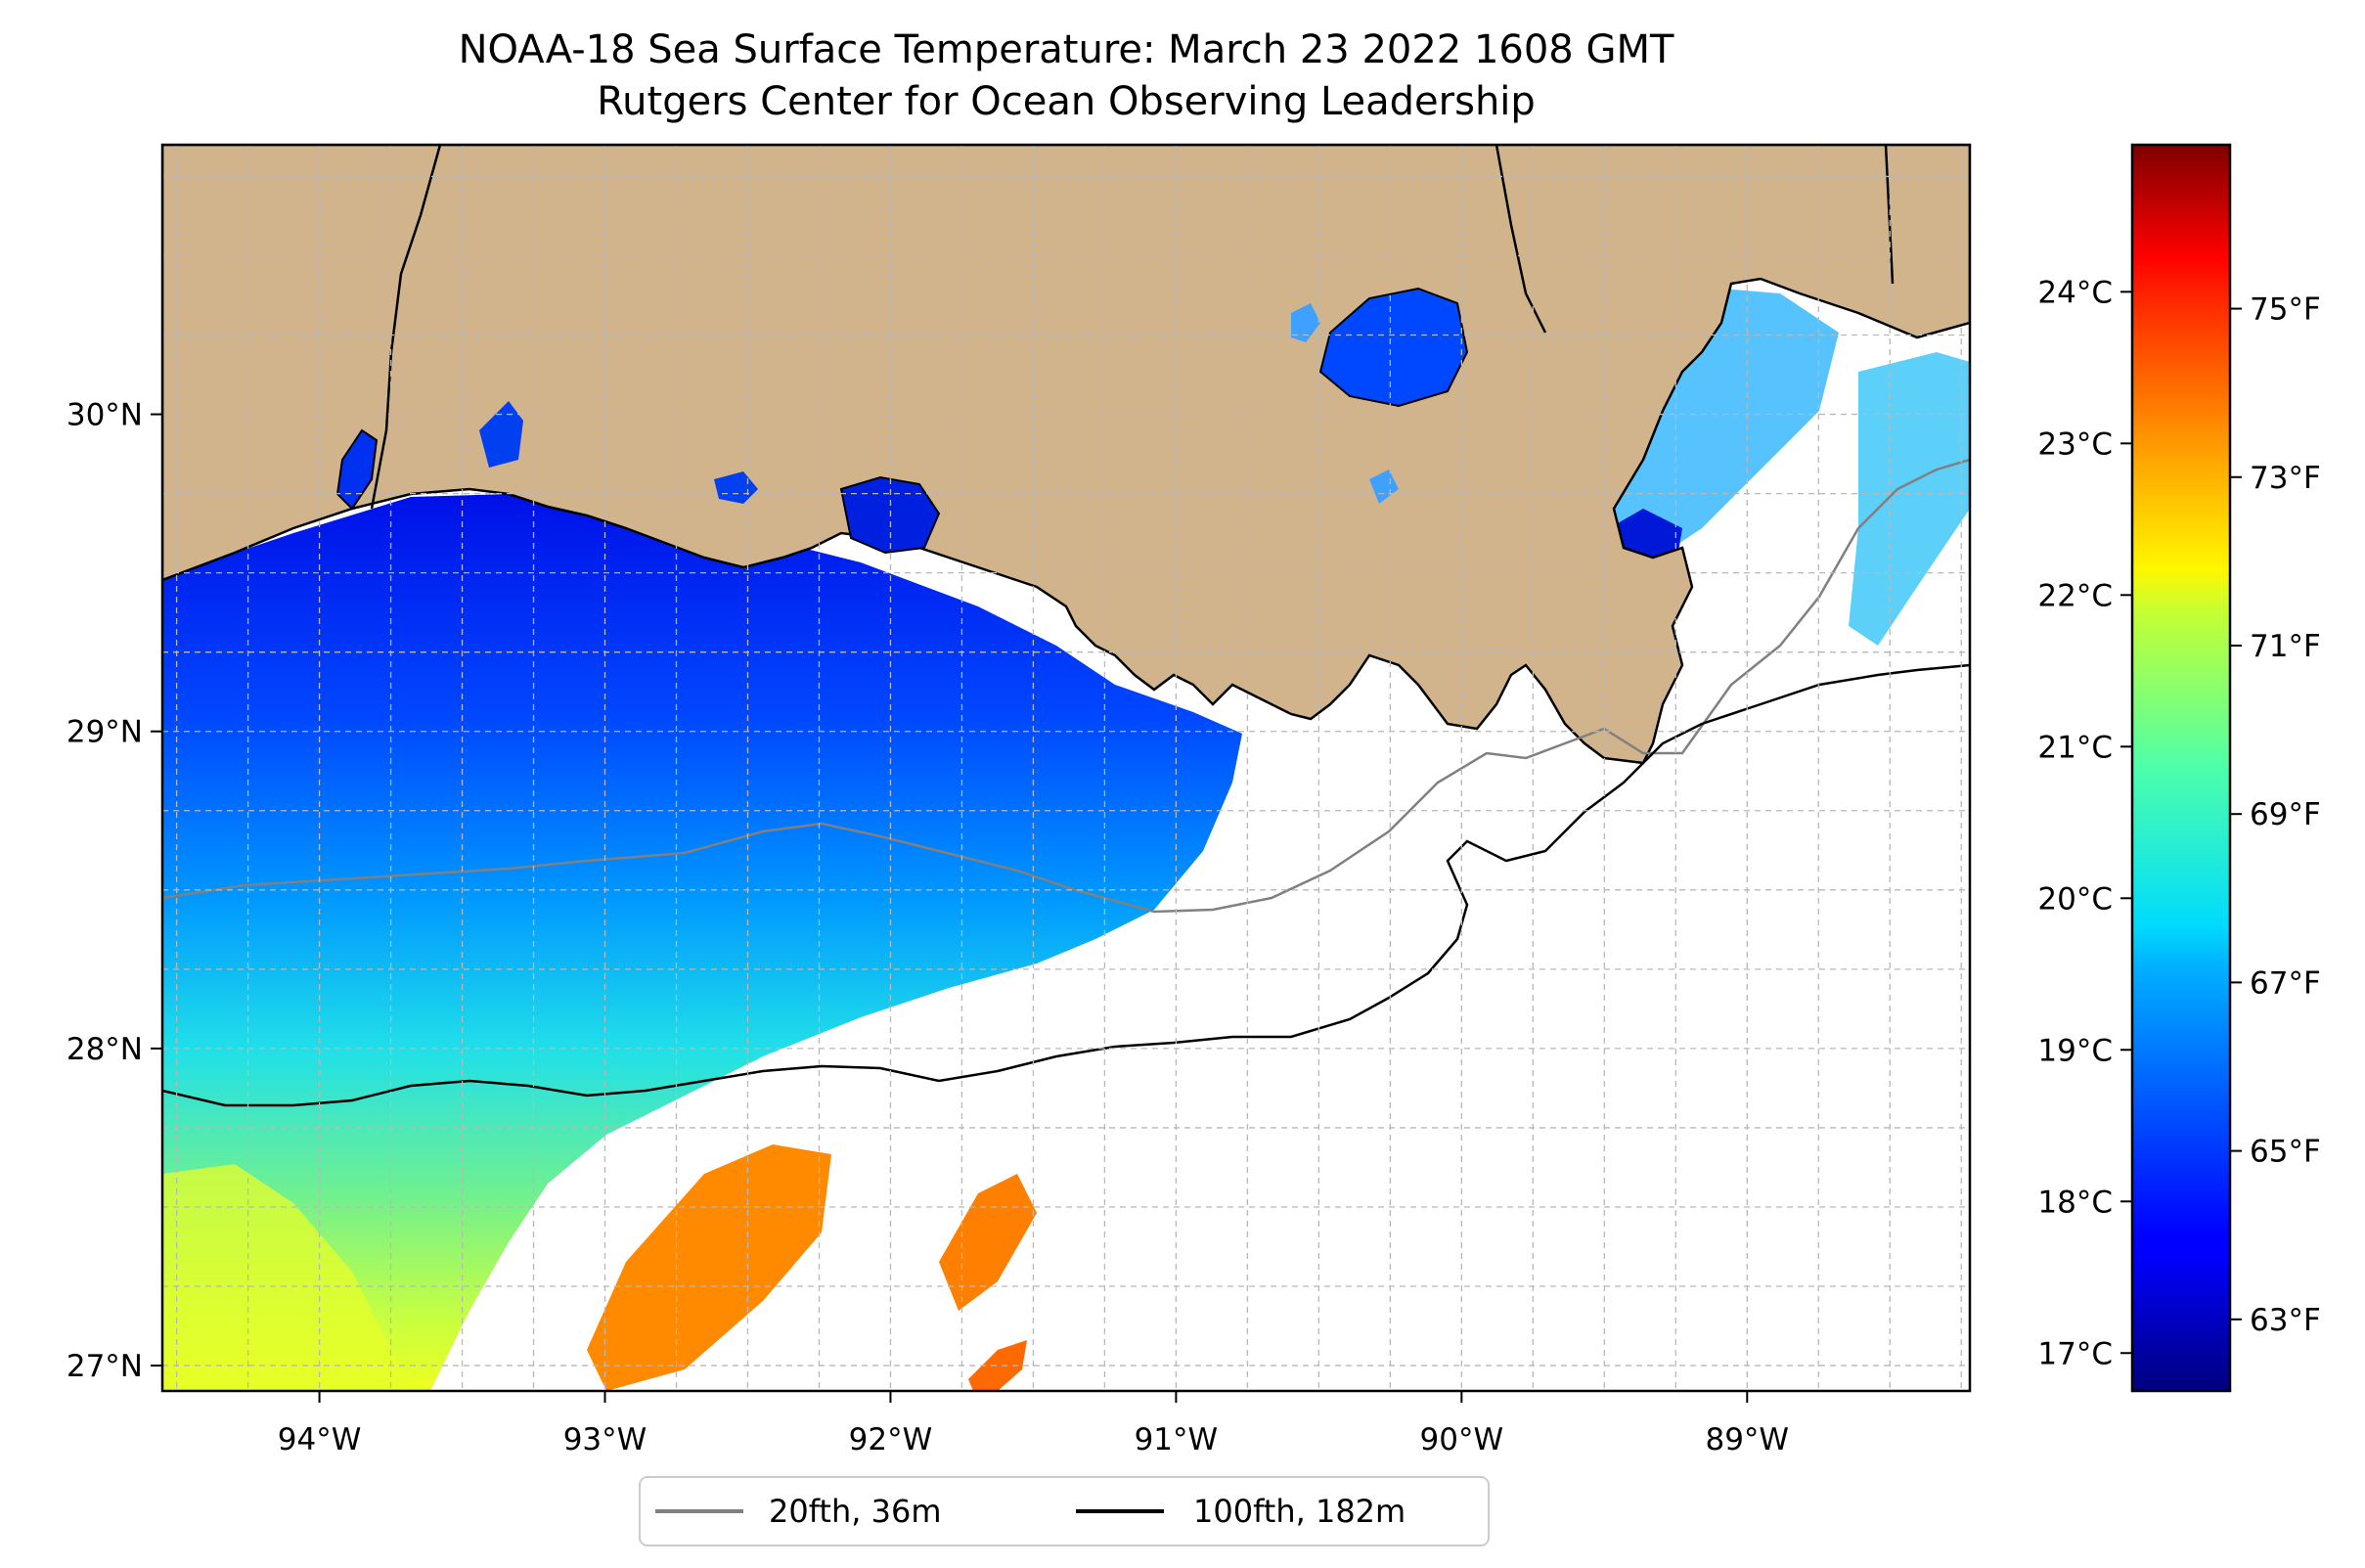 This screenshot has width=2365, height=1568. What do you see at coordinates (2285, 646) in the screenshot?
I see `fahrenheit-tick-label: 71°F` at bounding box center [2285, 646].